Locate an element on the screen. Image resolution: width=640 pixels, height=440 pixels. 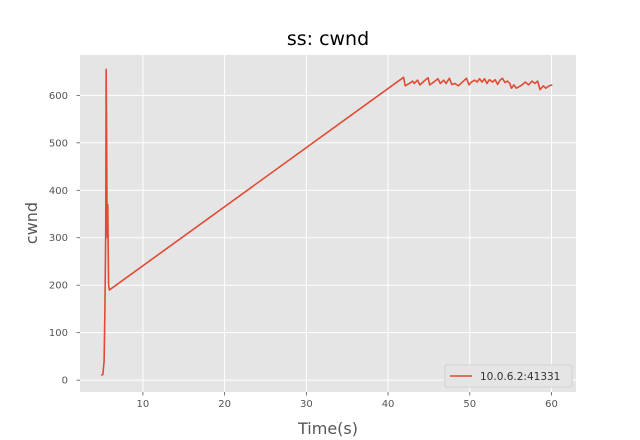
legend-box is located at coordinates (508, 376).